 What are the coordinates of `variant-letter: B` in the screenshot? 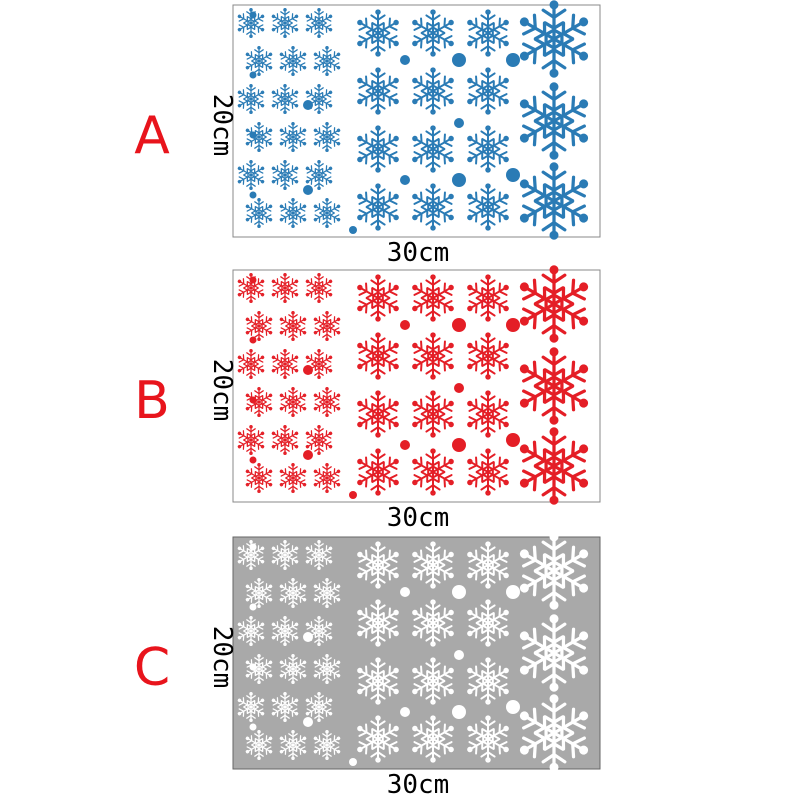 It's located at (152, 401).